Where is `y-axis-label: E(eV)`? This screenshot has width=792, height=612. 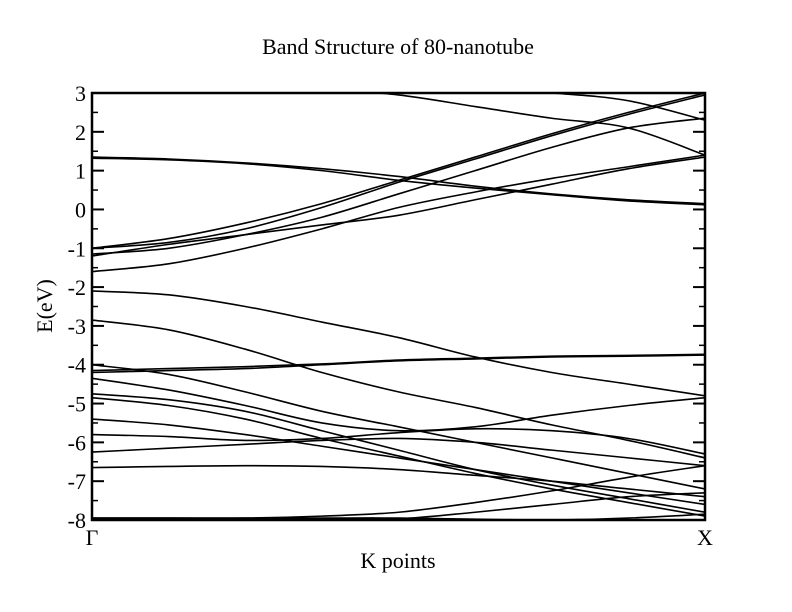
y-axis-label: E(eV) is located at coordinates (44, 306).